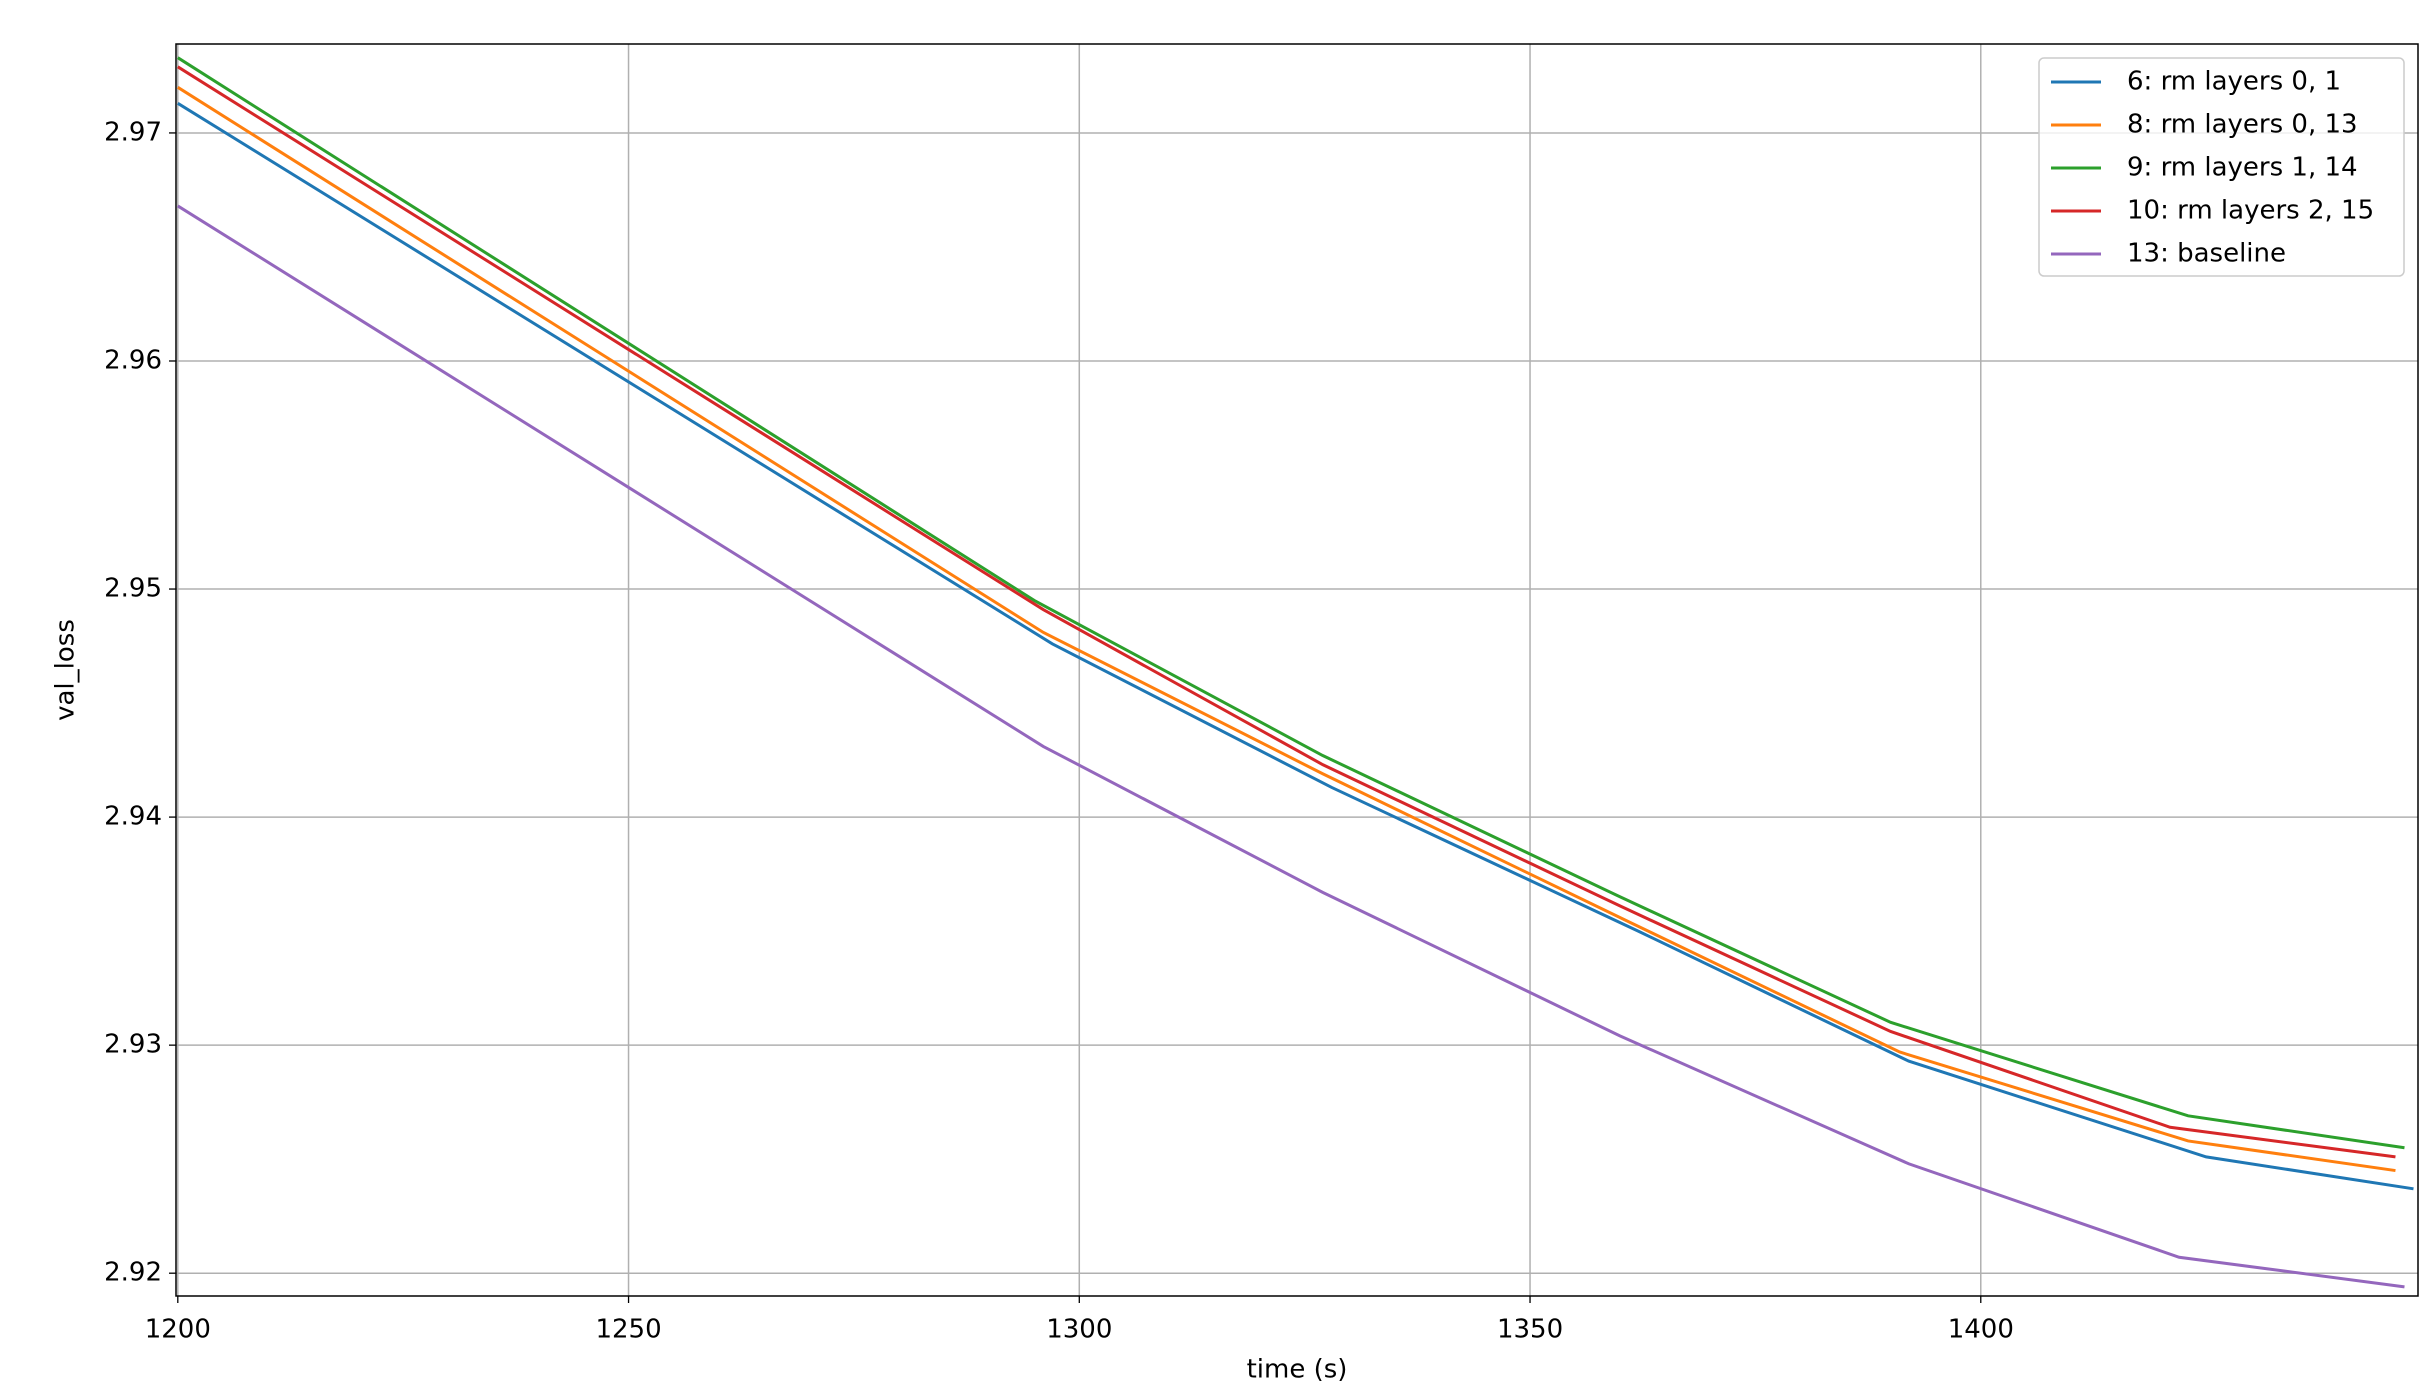  Describe the element at coordinates (2234, 82) in the screenshot. I see `legend-label: 6: rm layers 0, 1` at that location.